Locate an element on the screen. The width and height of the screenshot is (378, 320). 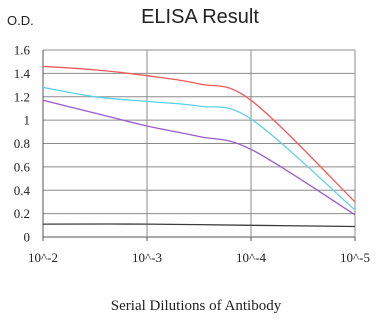
x-tick-label: 10^-5 is located at coordinates (355, 257).